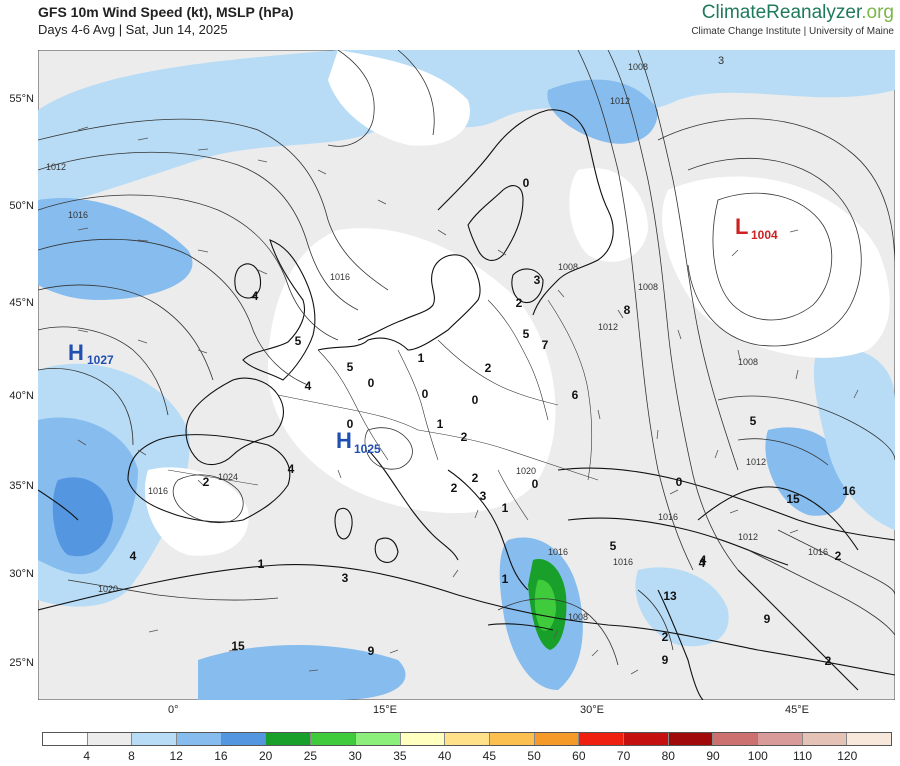  Describe the element at coordinates (757, 756) in the screenshot. I see `colorbar-label: 100` at that location.